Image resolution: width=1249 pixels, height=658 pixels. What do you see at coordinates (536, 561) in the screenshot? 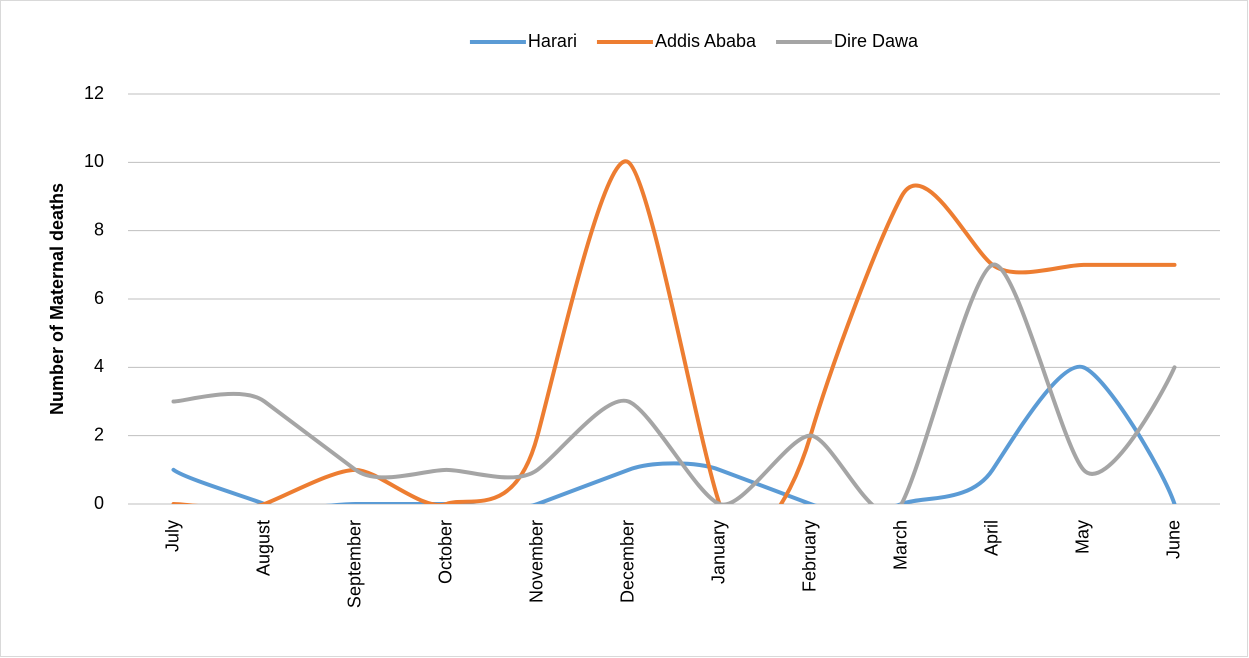
I see `x-tick-label: November` at bounding box center [536, 561].